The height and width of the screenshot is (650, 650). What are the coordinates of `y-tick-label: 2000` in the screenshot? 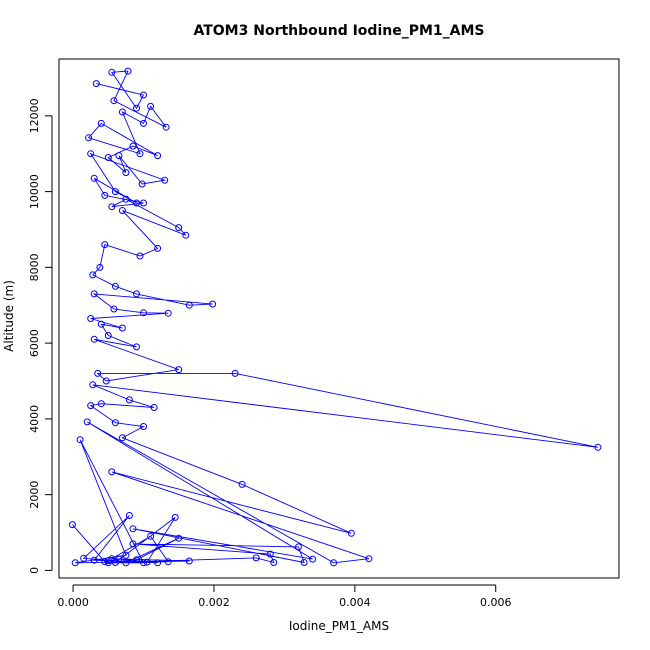 It's located at (34, 495).